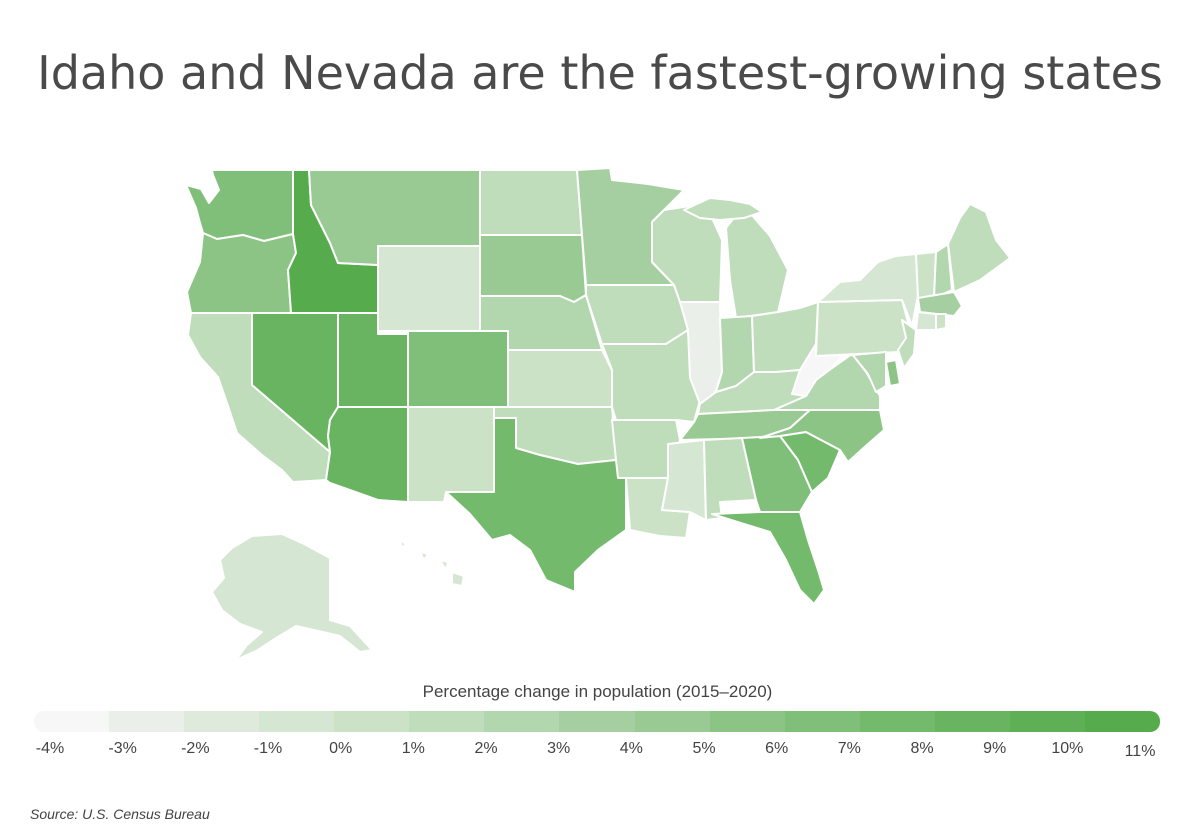  Describe the element at coordinates (195, 748) in the screenshot. I see `legend-tick: -2%` at that location.